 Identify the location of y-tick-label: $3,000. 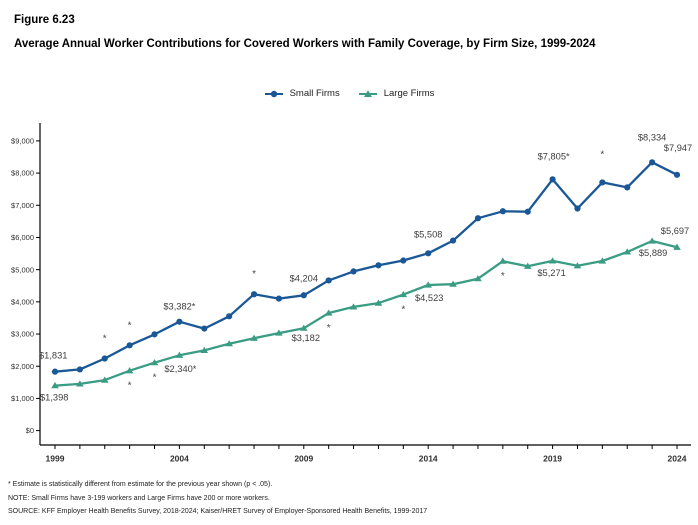
(22, 334).